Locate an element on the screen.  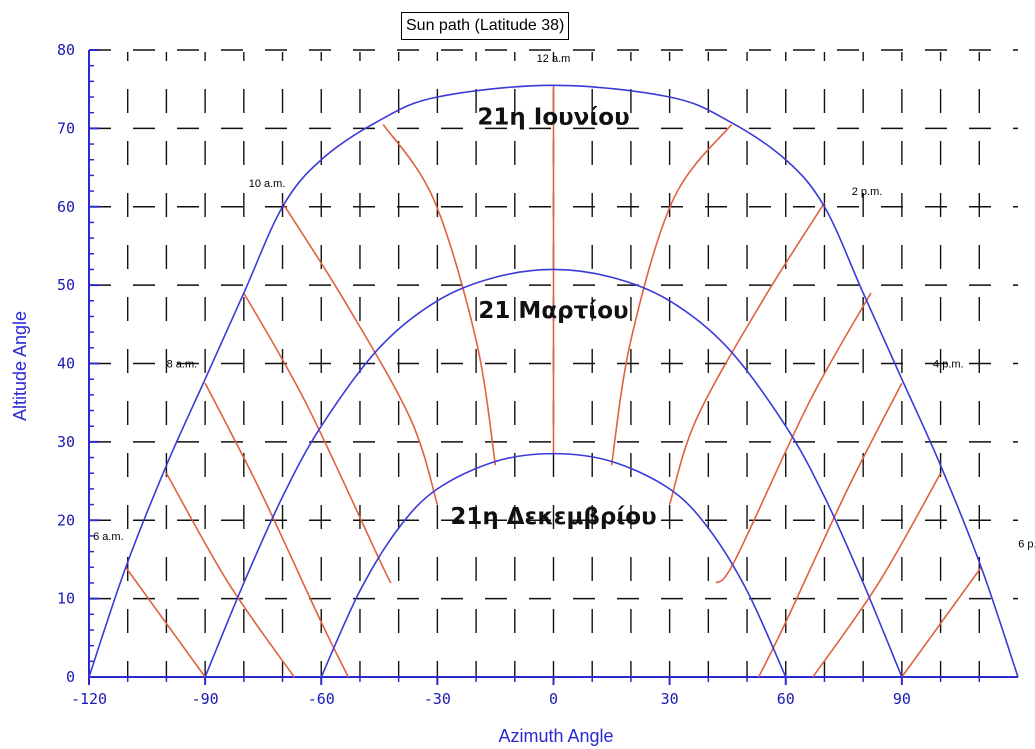
y-tick-label: 70 is located at coordinates (66, 128).